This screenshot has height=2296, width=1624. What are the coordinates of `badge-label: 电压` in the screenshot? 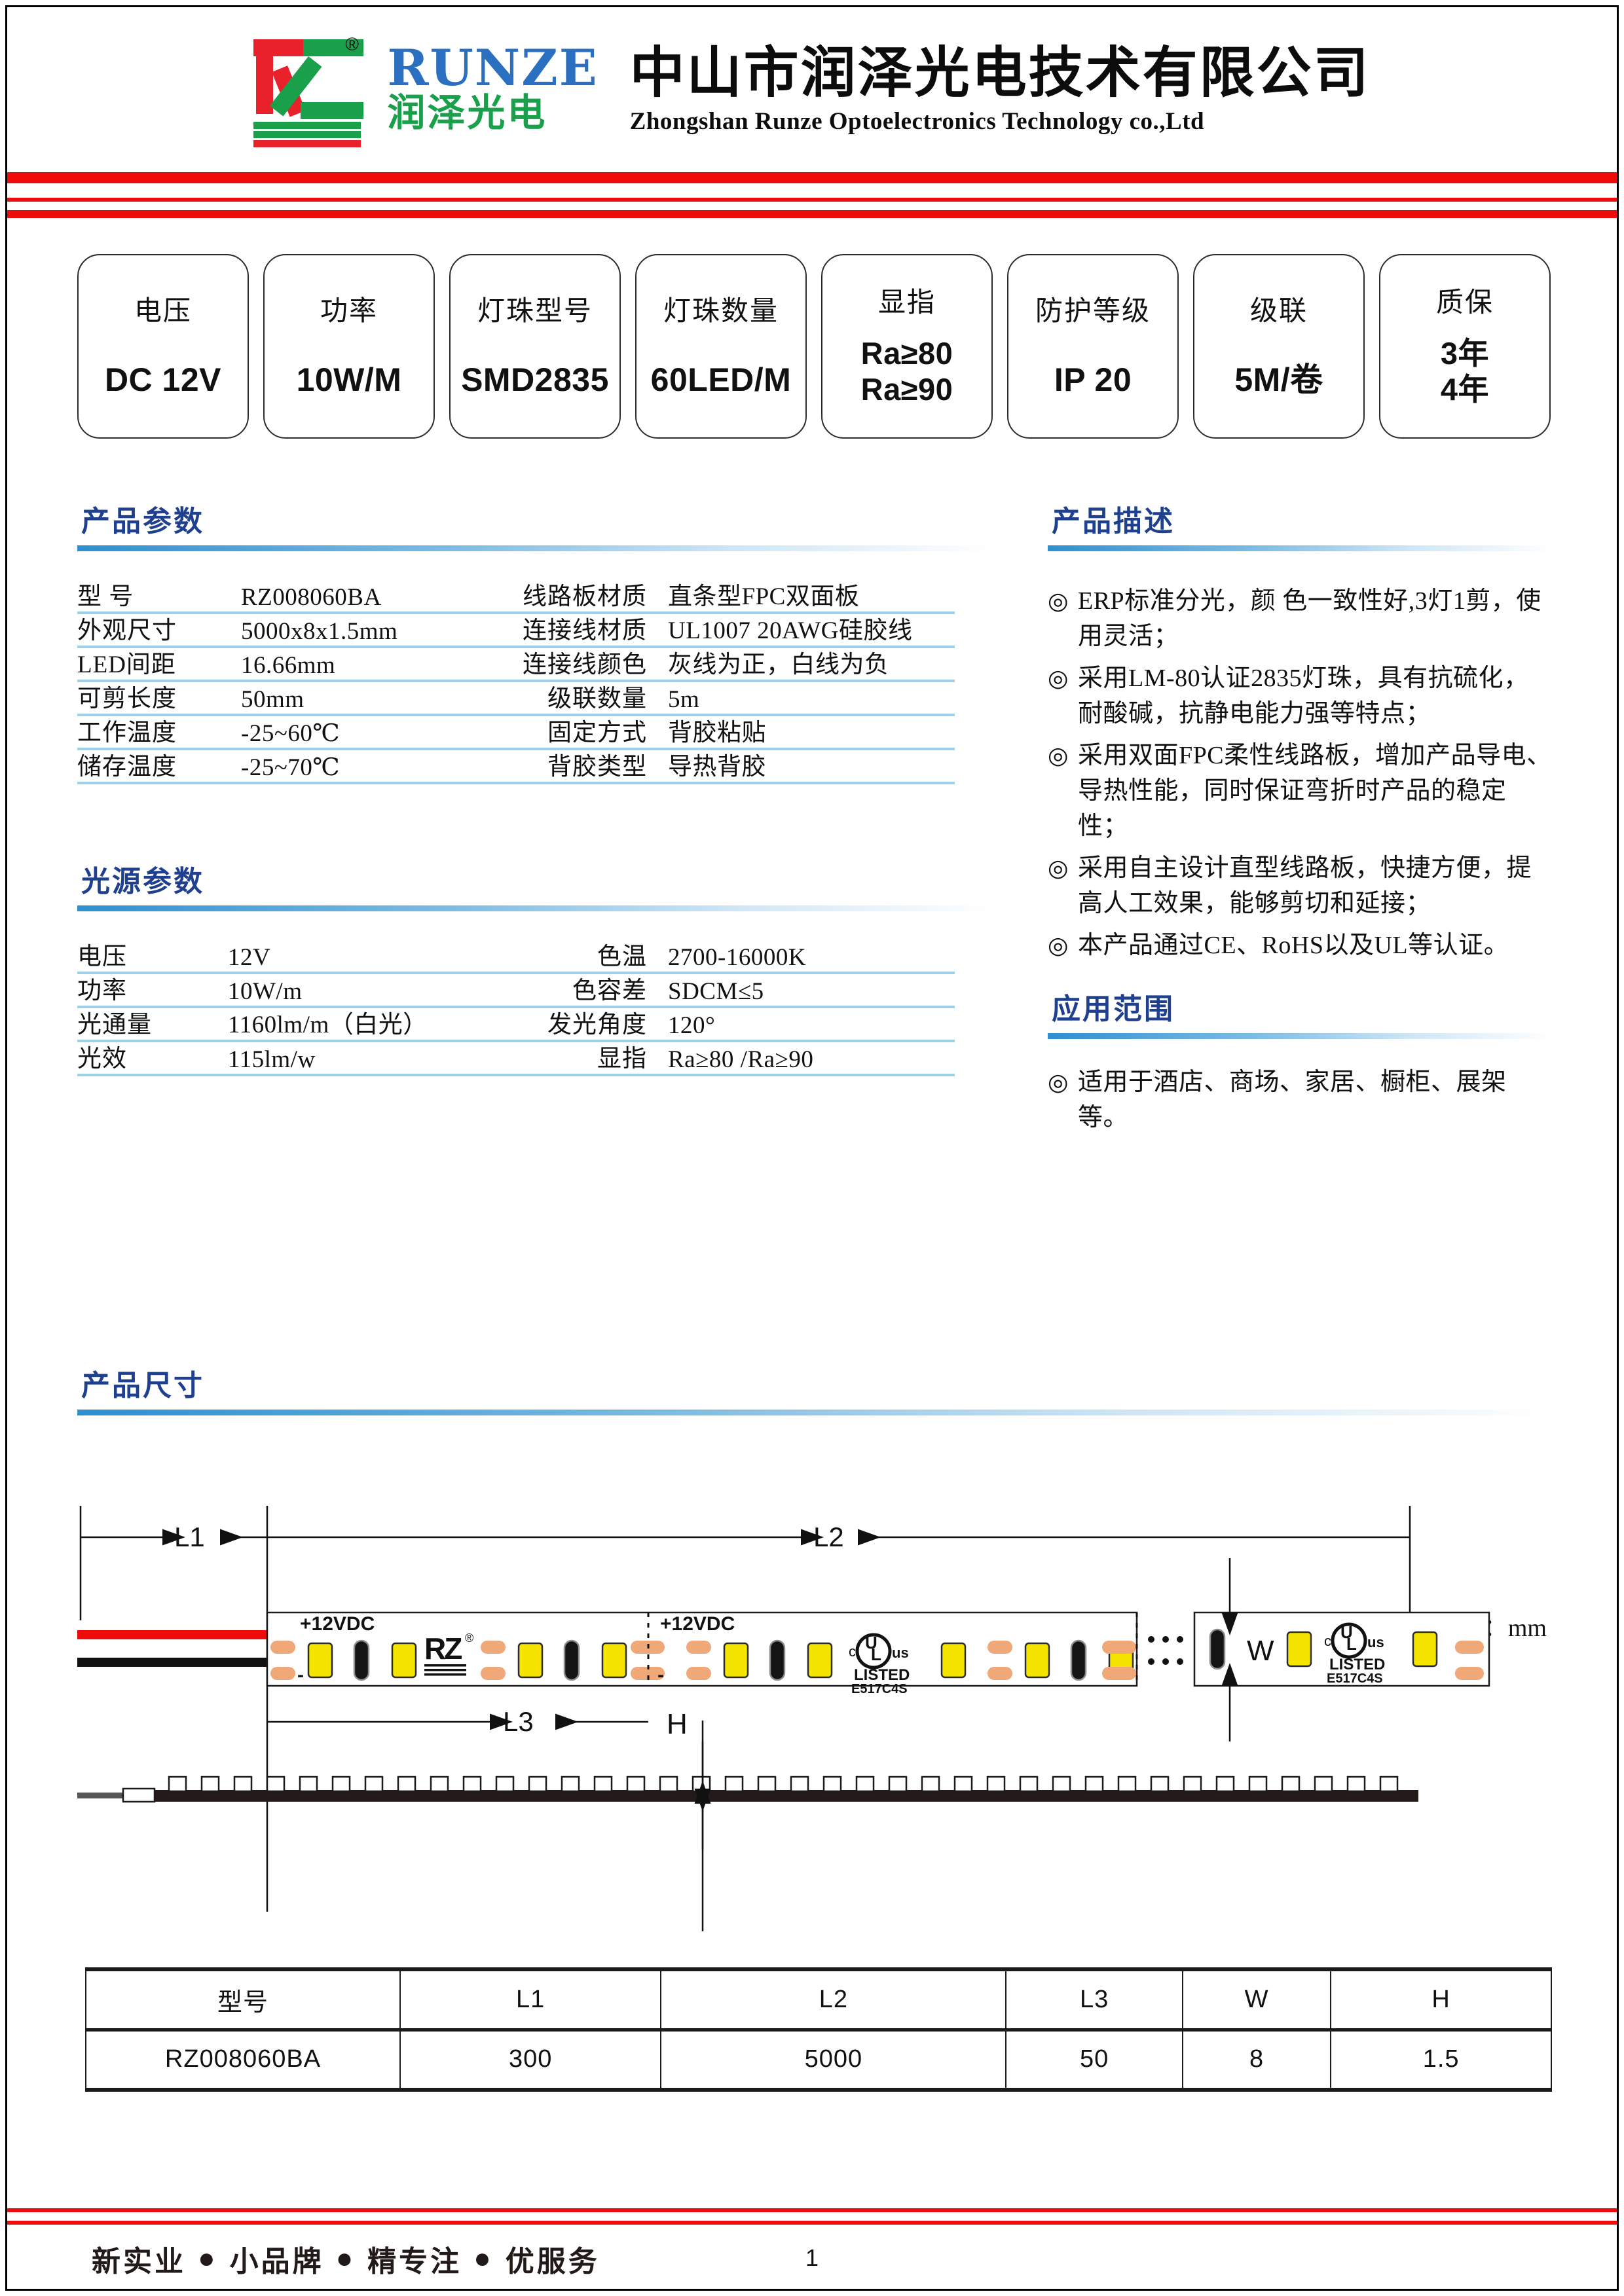 It's located at (163, 310).